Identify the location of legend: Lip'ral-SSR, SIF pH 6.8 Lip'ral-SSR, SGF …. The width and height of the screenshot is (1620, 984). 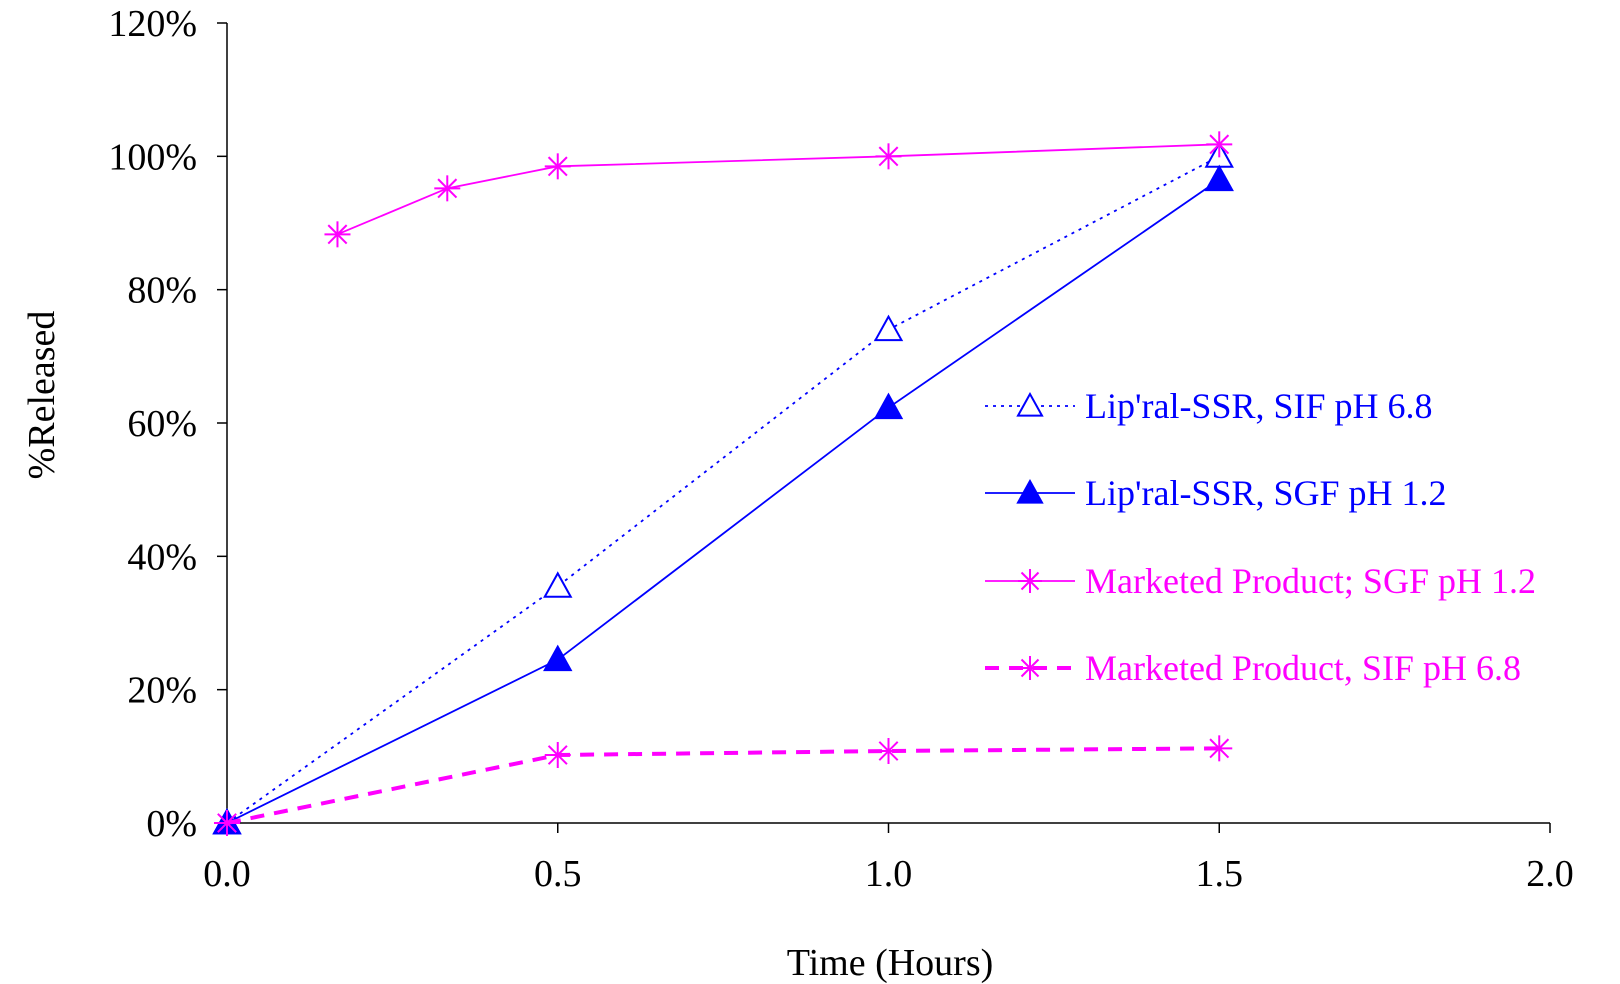
(1260, 537).